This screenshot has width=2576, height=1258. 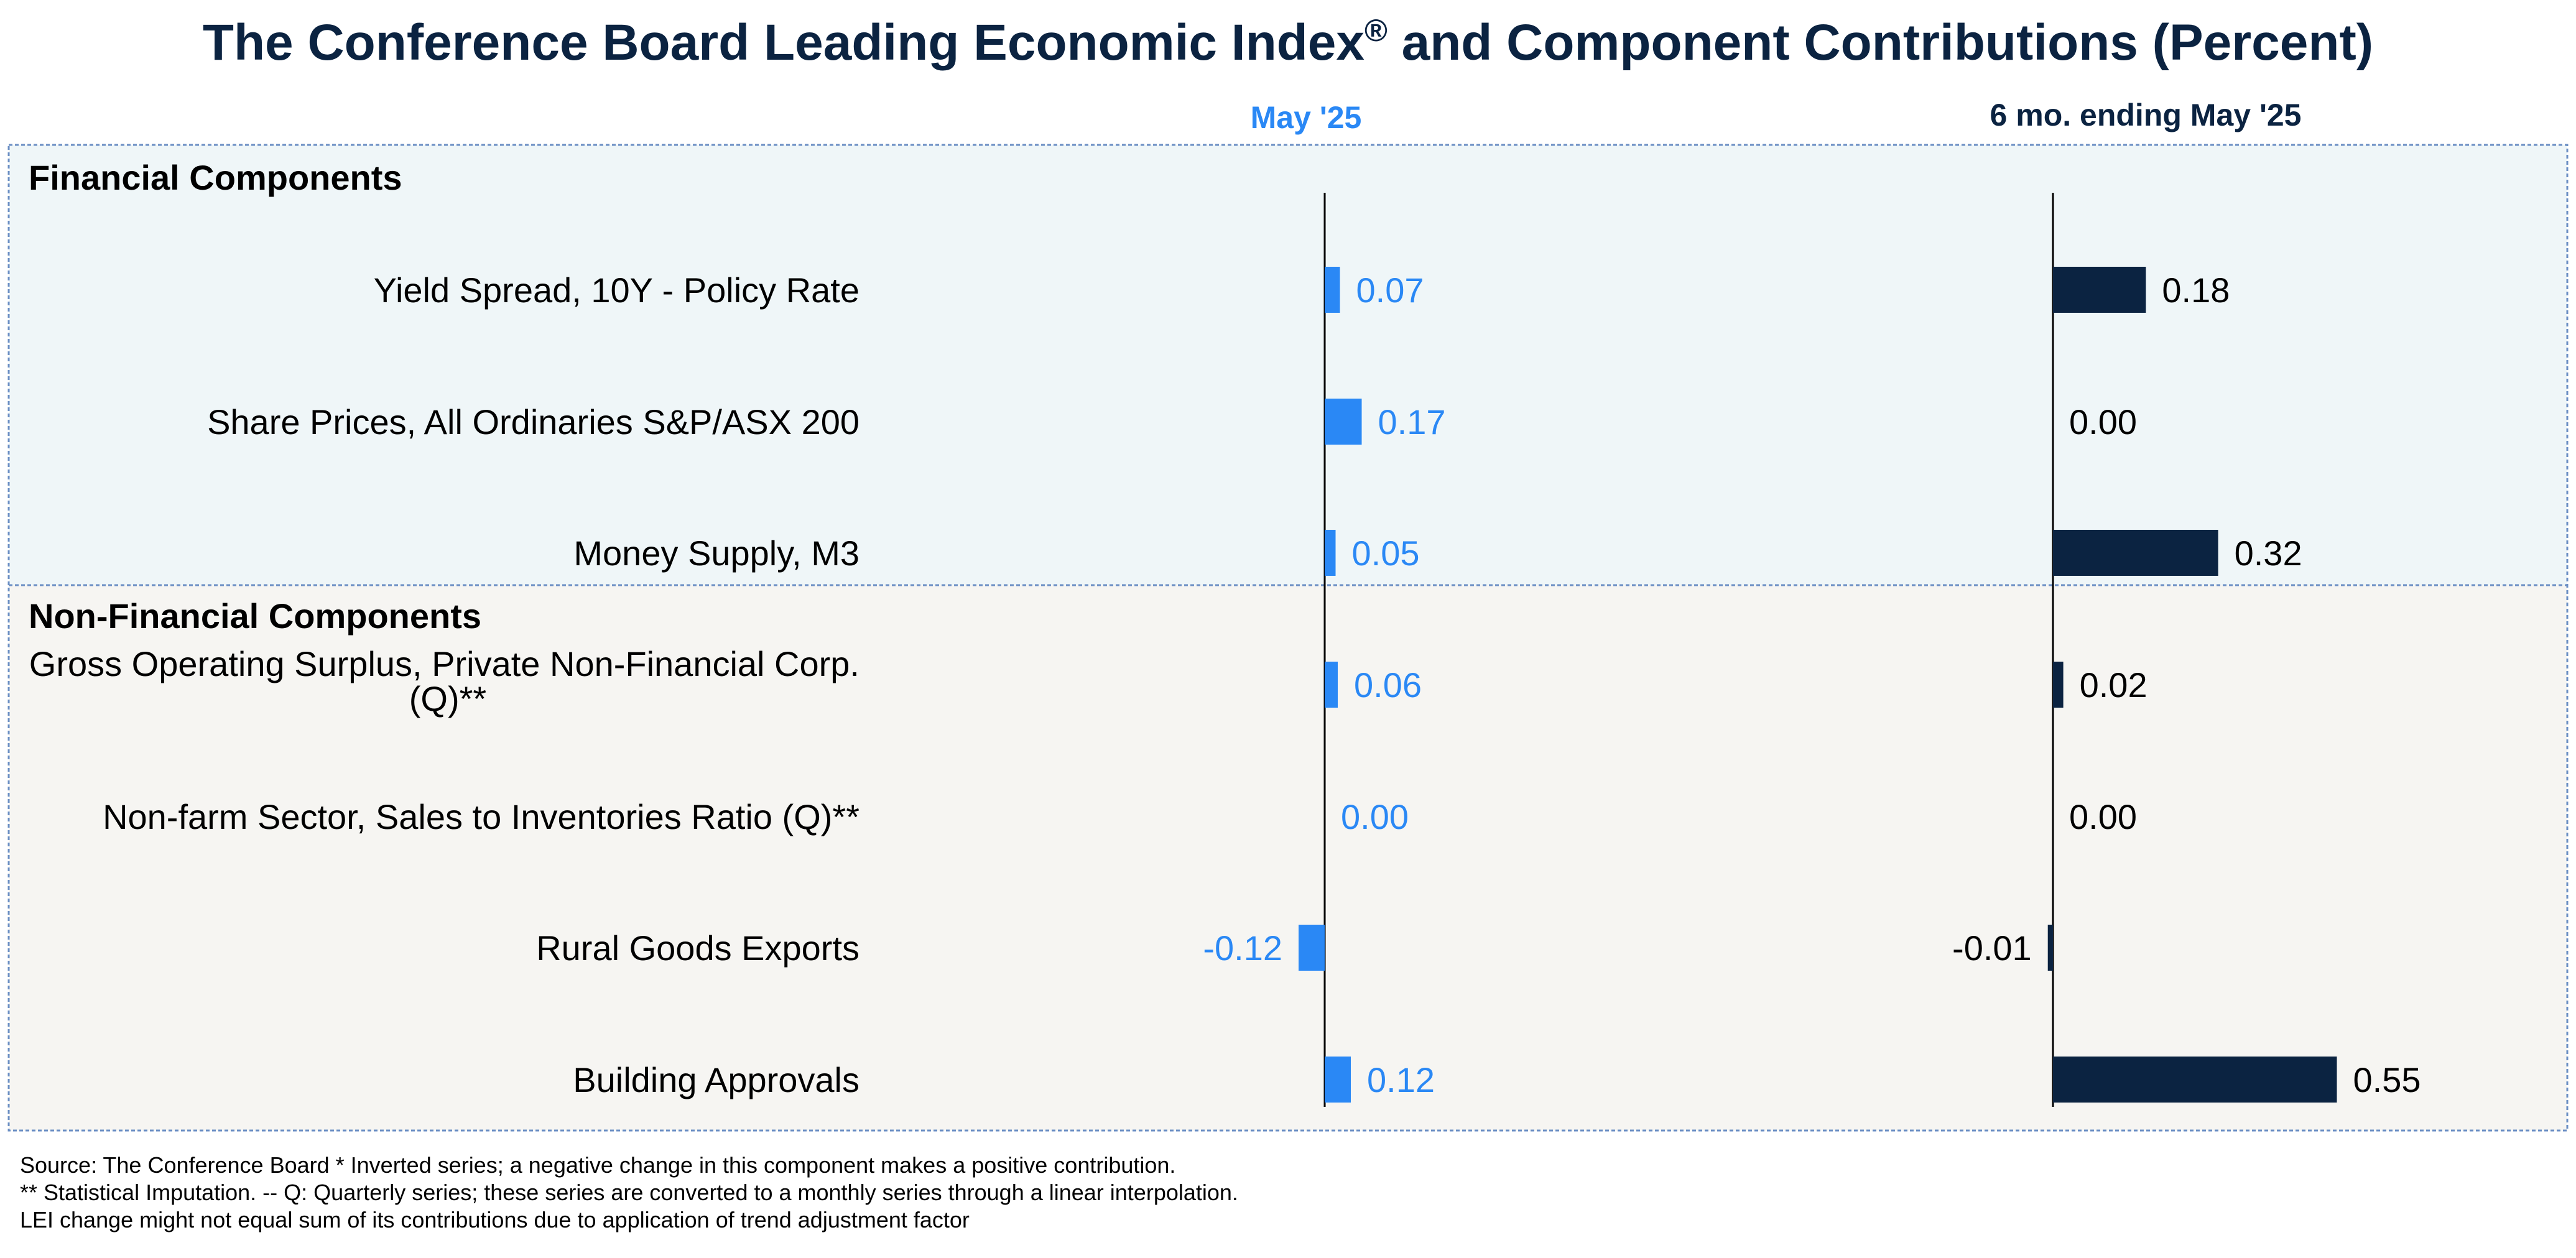 I want to click on six-month-value-label: 0.32, so click(x=2269, y=553).